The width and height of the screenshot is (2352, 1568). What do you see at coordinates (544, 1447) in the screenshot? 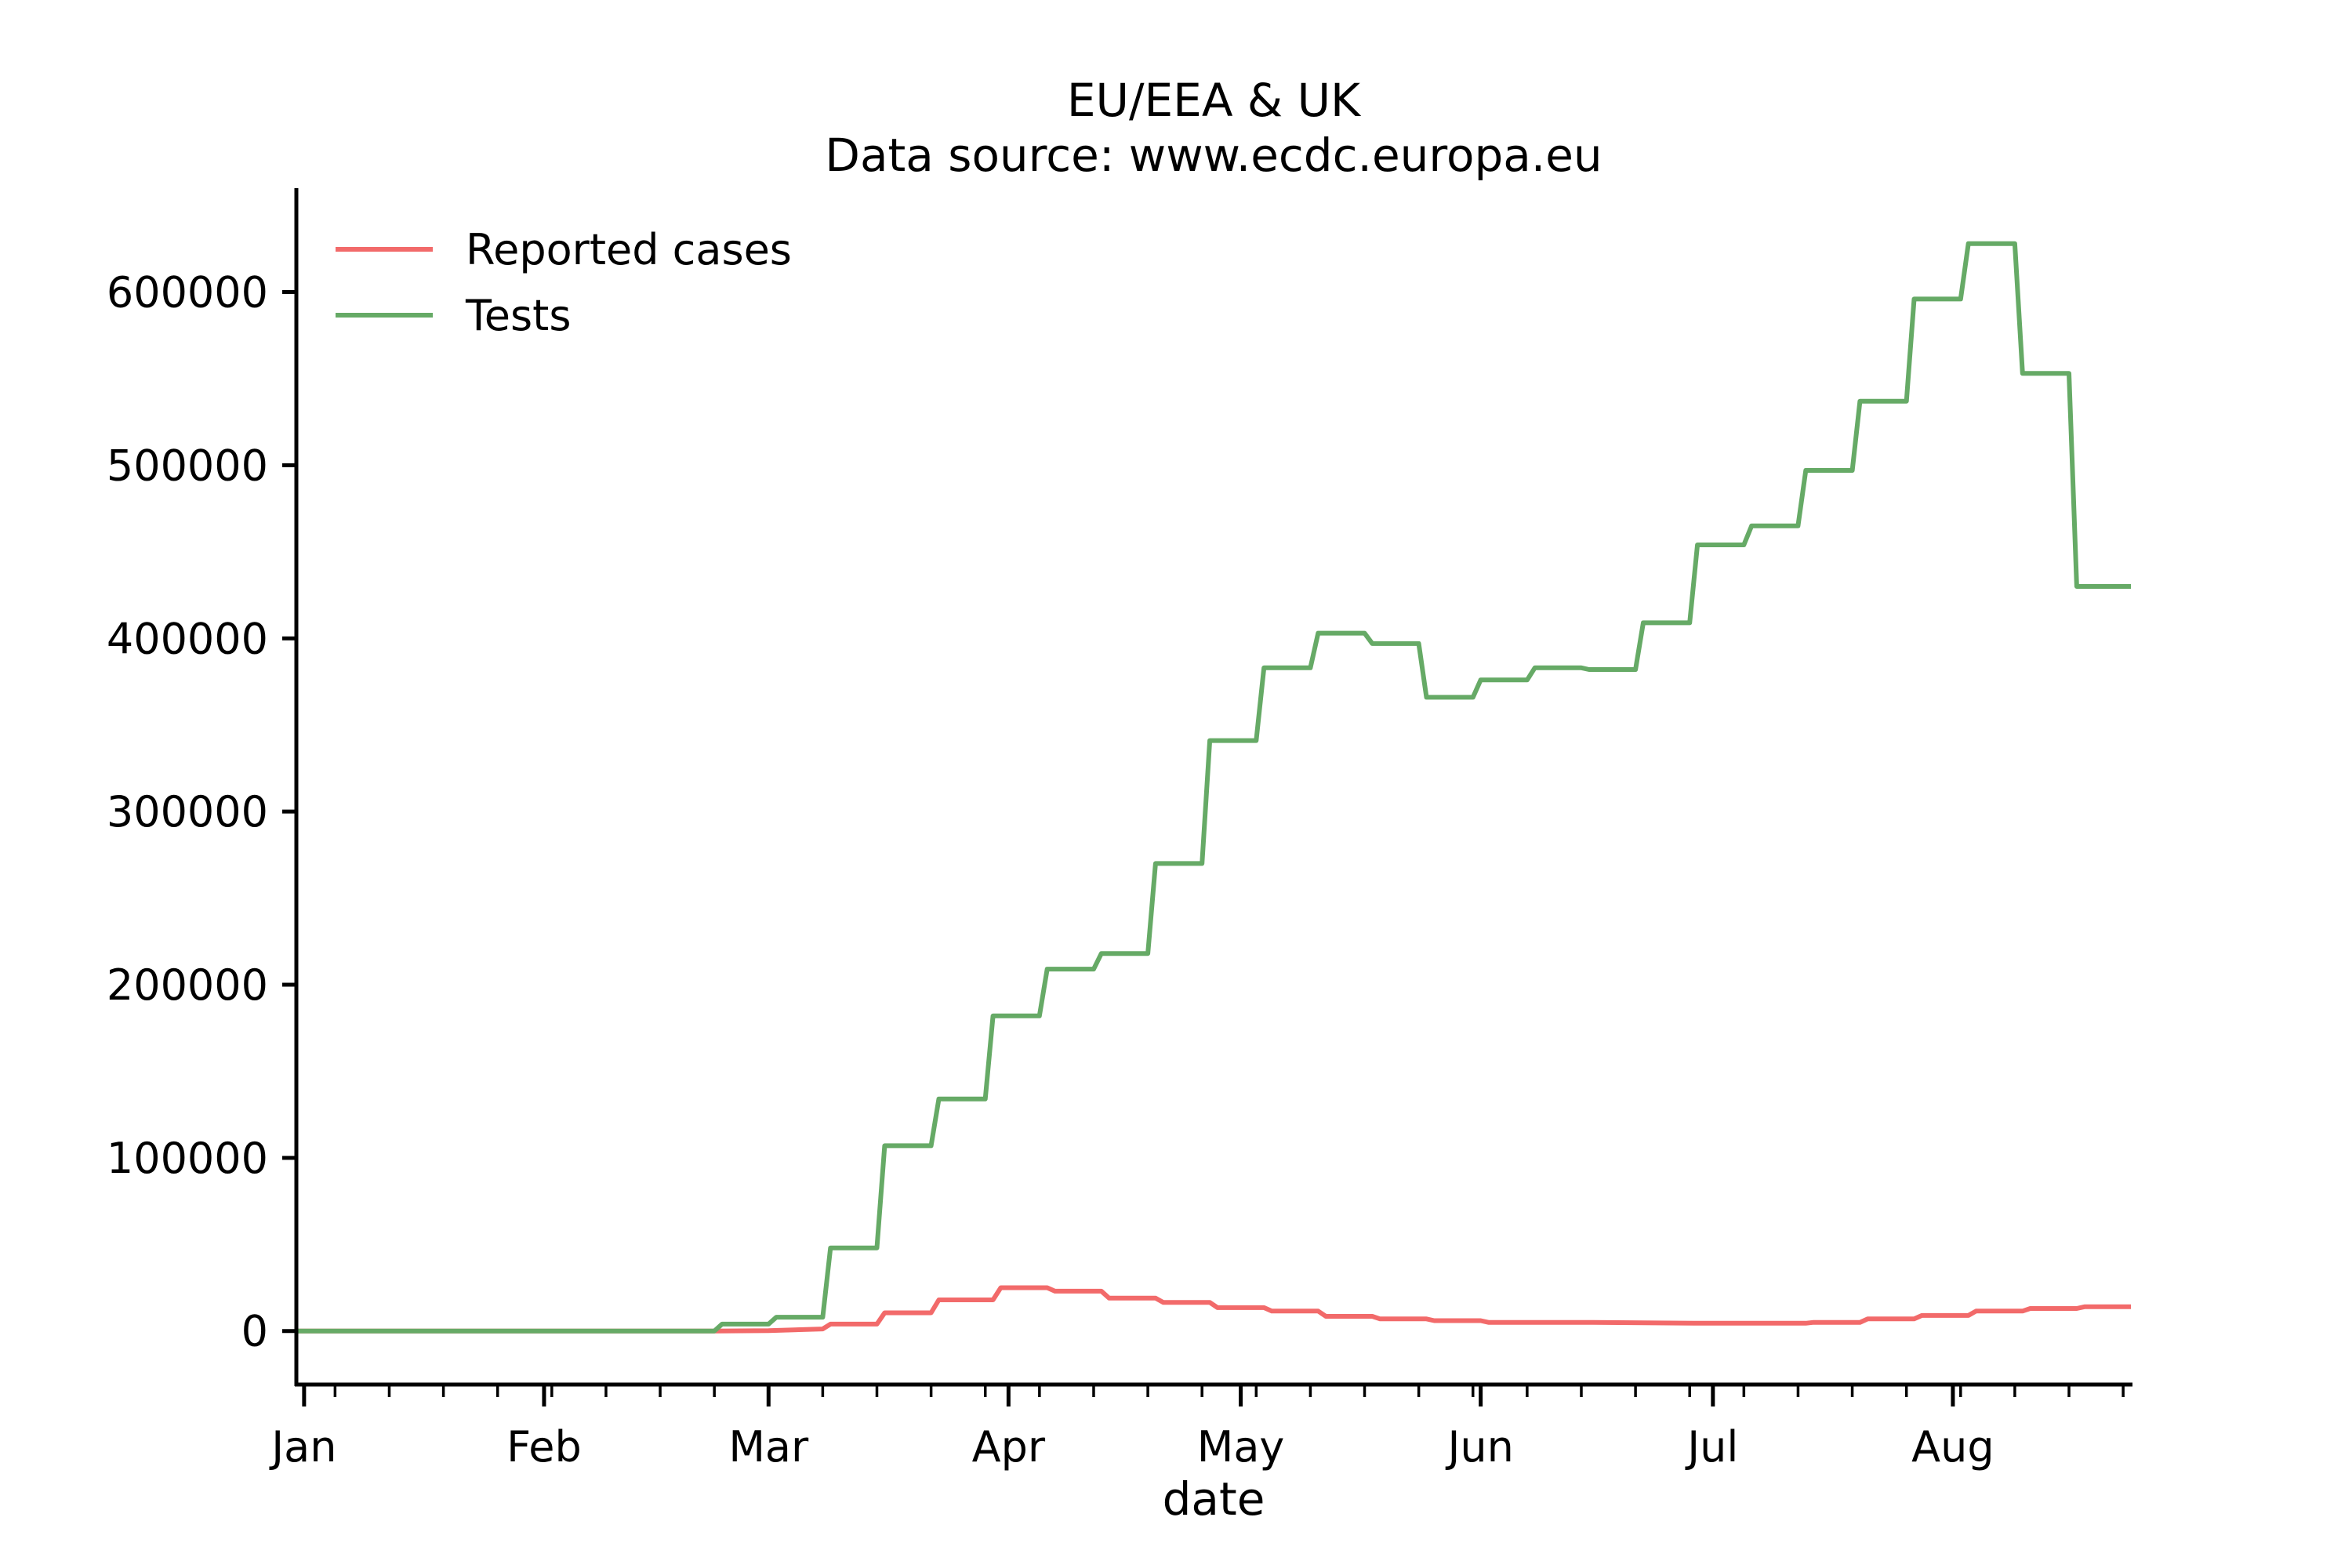
I see `x-tick-label: Feb` at bounding box center [544, 1447].